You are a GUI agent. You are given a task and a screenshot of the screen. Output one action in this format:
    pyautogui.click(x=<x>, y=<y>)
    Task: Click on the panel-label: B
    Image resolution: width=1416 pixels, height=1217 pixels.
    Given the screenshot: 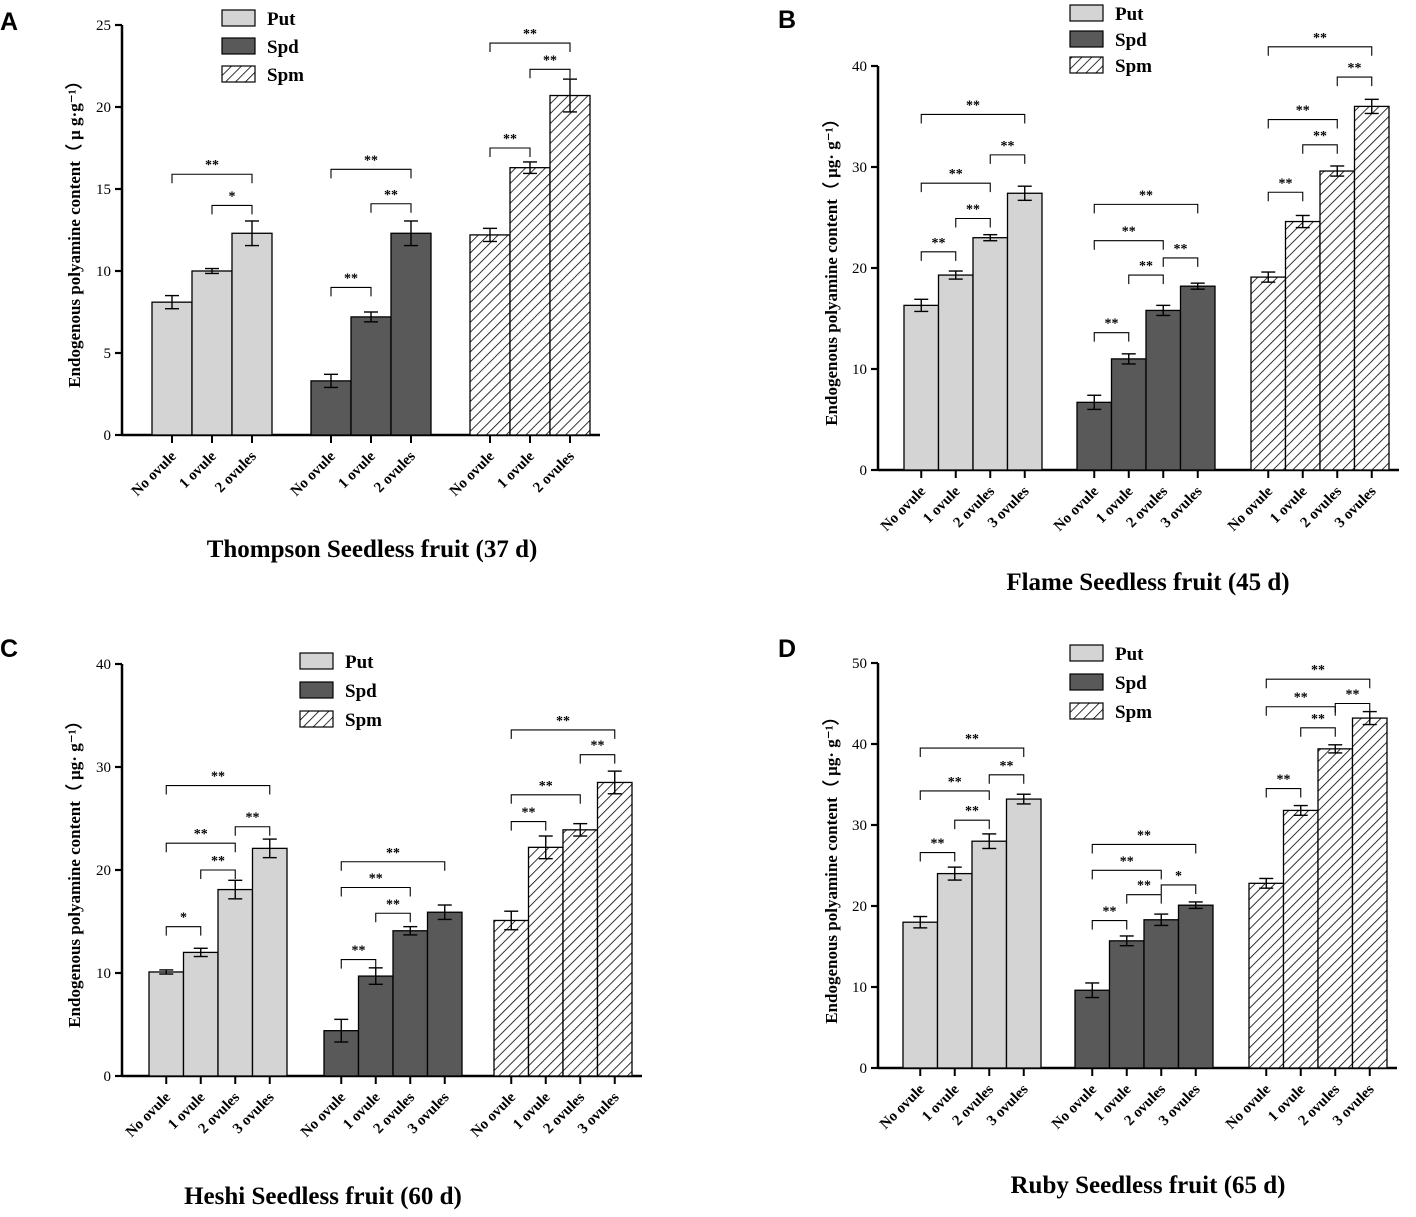 What is the action you would take?
    pyautogui.click(x=787, y=20)
    